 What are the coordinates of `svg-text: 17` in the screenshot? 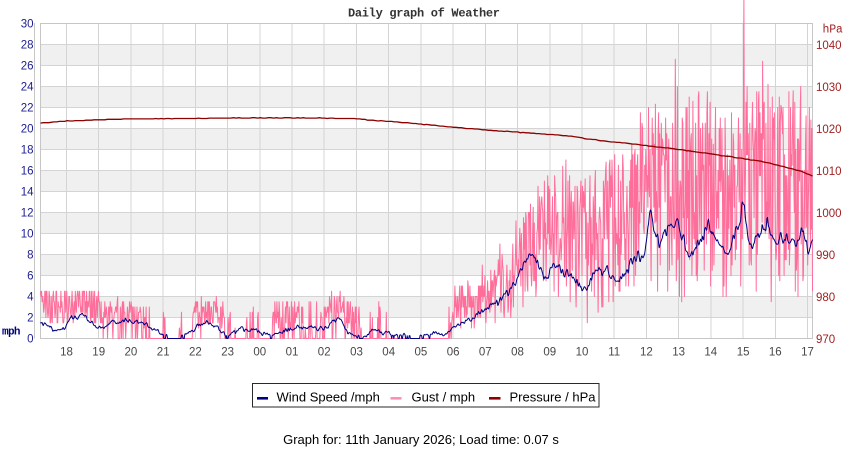 It's located at (807, 353).